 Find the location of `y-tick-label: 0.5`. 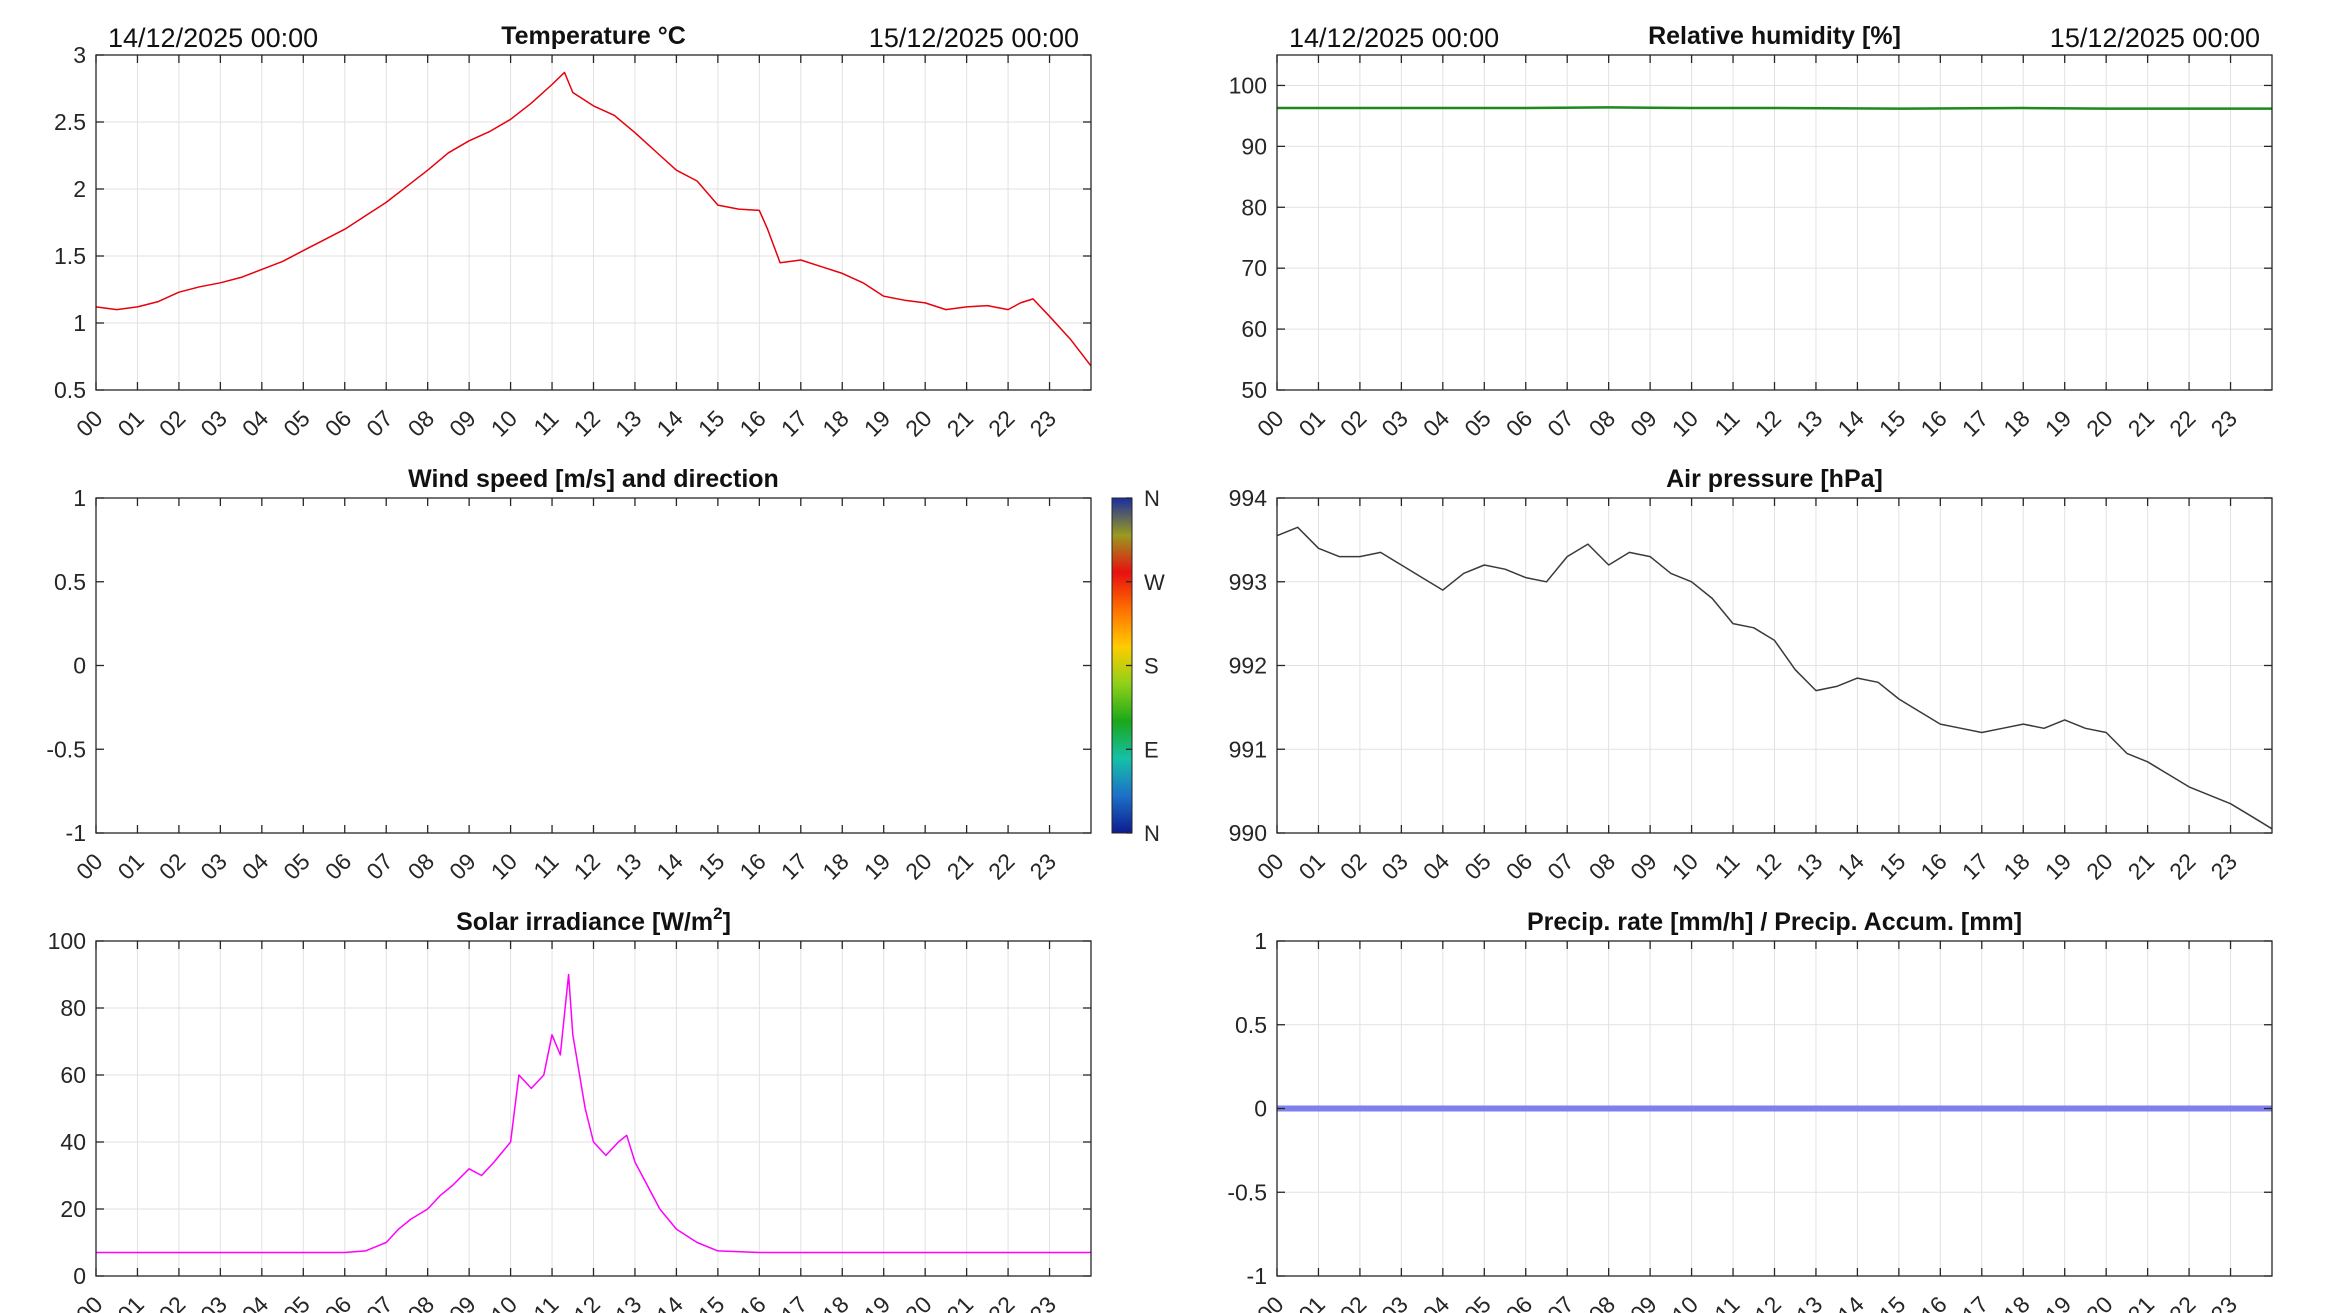

y-tick-label: 0.5 is located at coordinates (1251, 1025).